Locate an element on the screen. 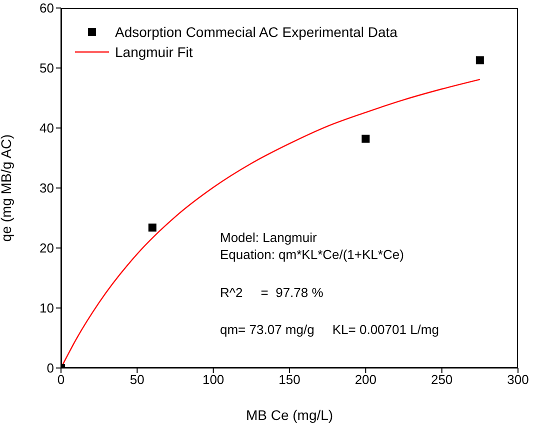 The width and height of the screenshot is (533, 426). y-tick-label: 30 is located at coordinates (47, 188).